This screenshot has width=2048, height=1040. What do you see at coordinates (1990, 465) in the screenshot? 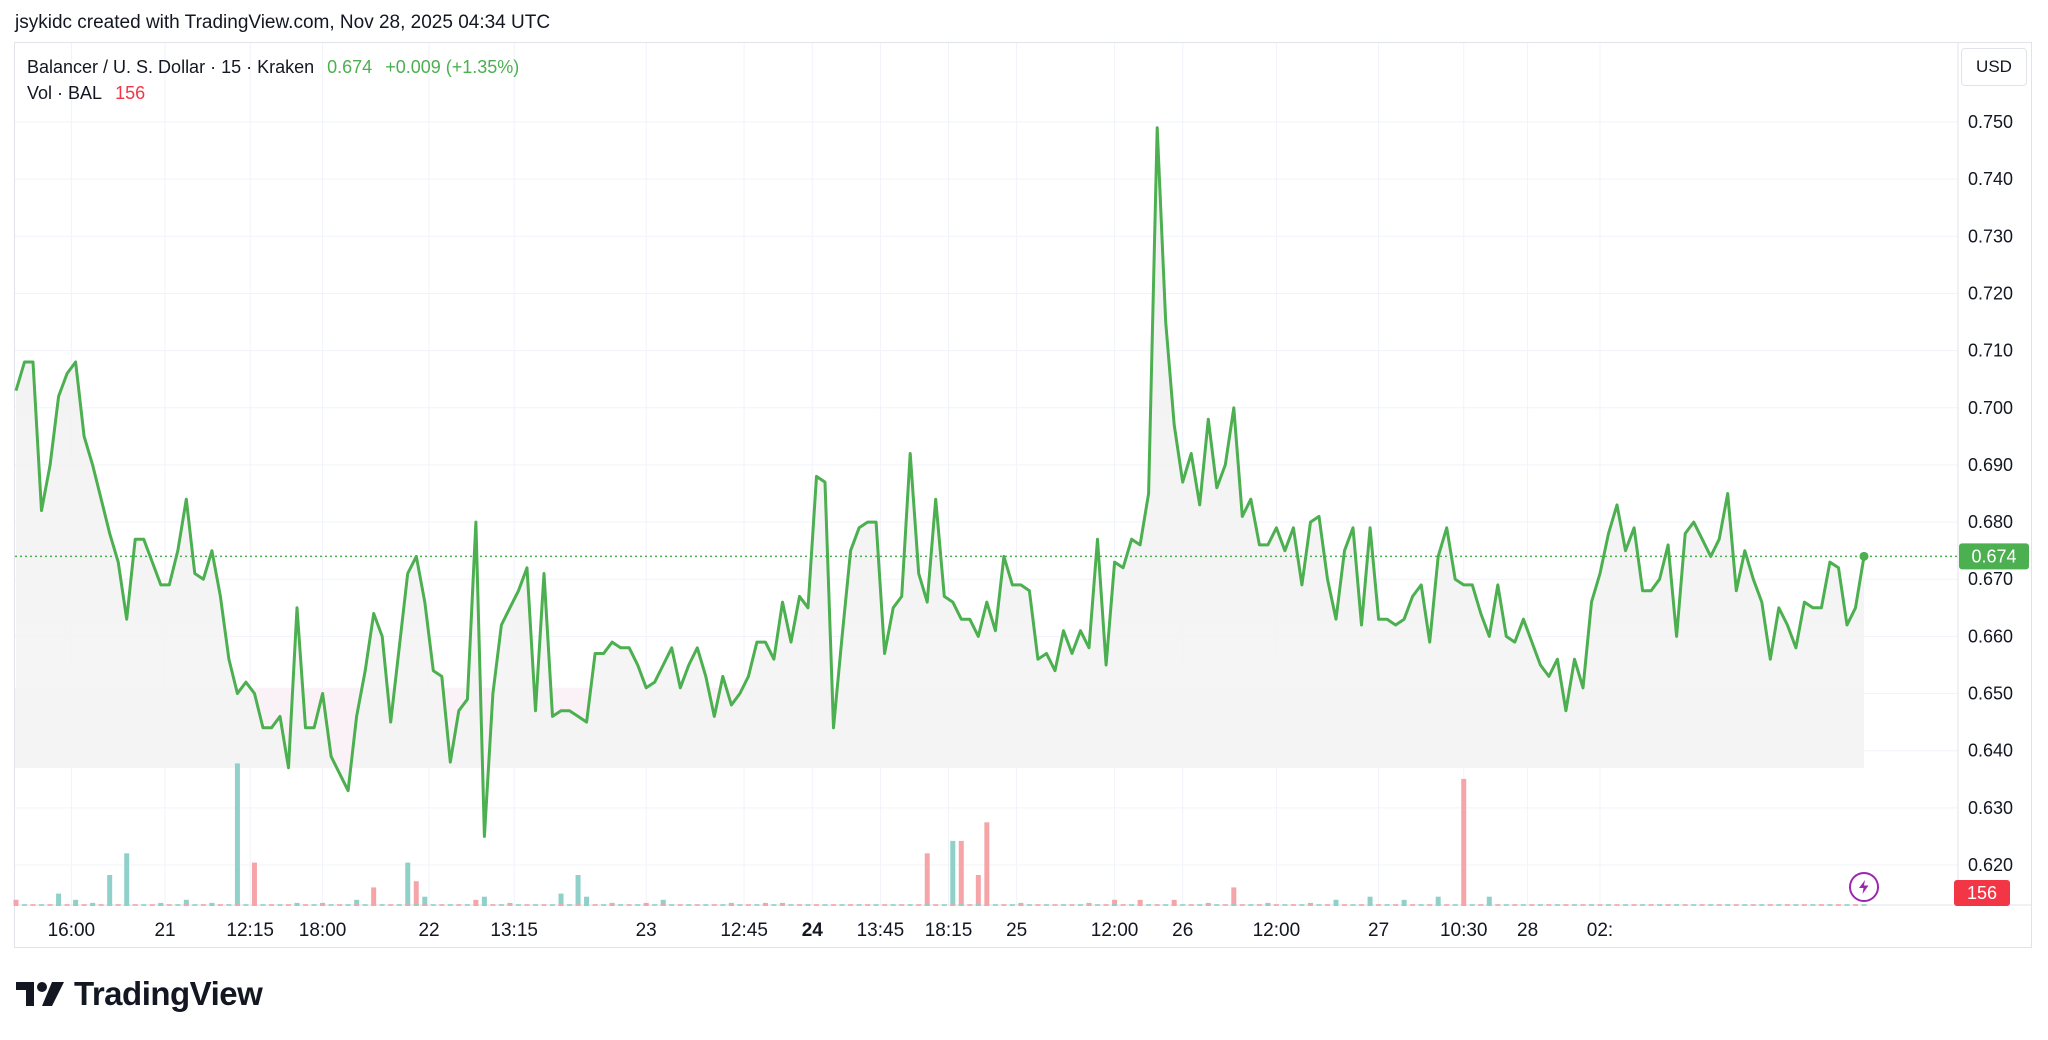
I see `y-tick-label: 0.690` at bounding box center [1990, 465].